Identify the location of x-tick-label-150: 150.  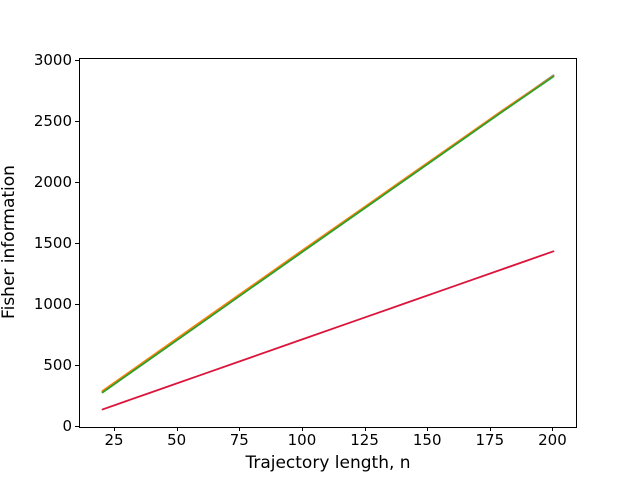
(427, 440).